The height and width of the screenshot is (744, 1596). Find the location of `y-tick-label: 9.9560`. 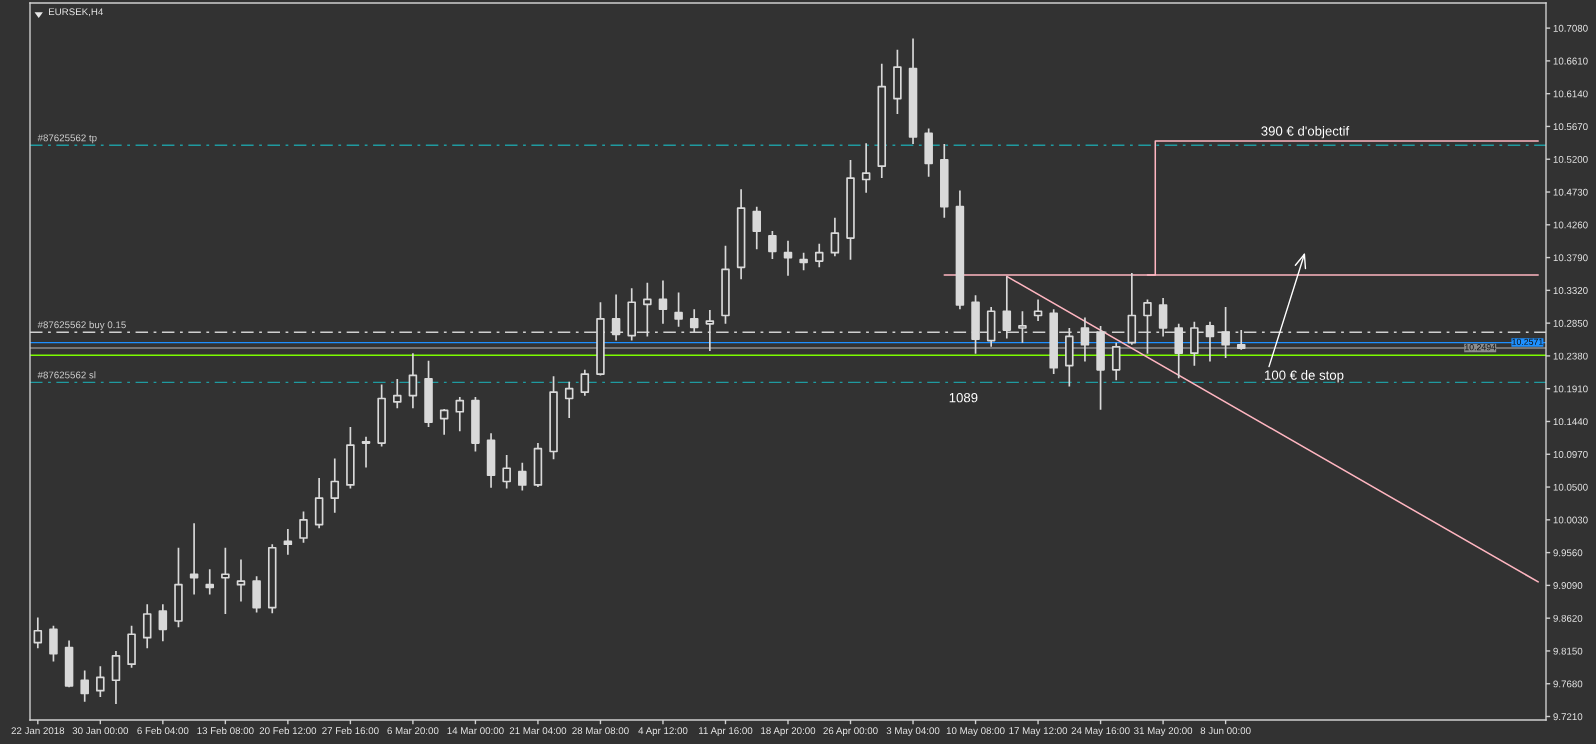

y-tick-label: 9.9560 is located at coordinates (1568, 553).